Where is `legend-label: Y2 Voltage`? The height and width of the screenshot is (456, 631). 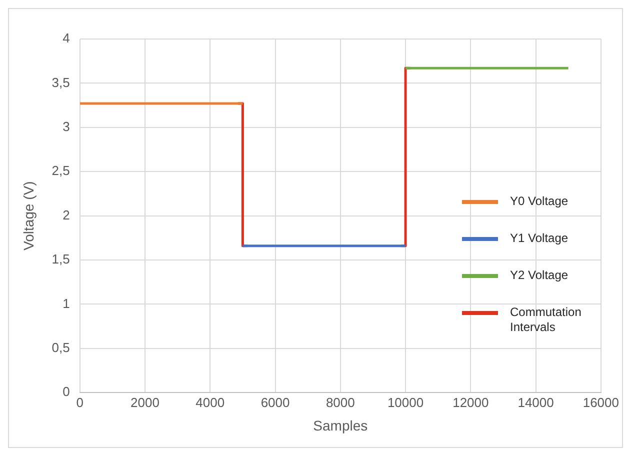 legend-label: Y2 Voltage is located at coordinates (540, 275).